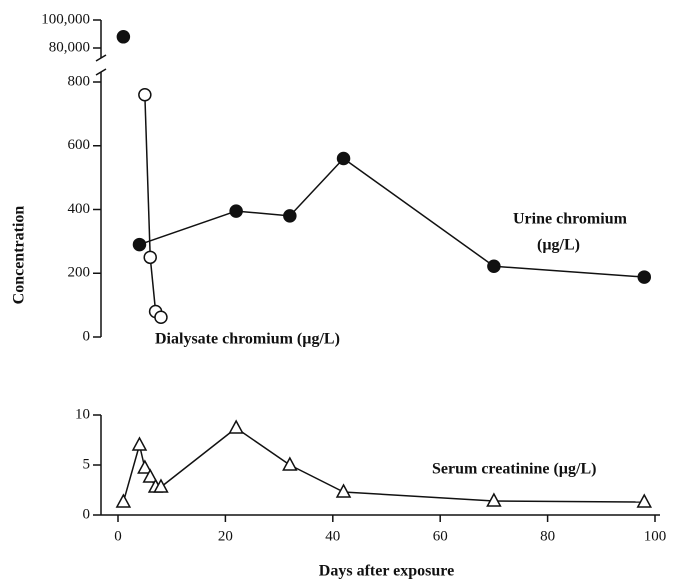 This screenshot has width=676, height=582. What do you see at coordinates (558, 245) in the screenshot?
I see `series-unit: (µg/L)` at bounding box center [558, 245].